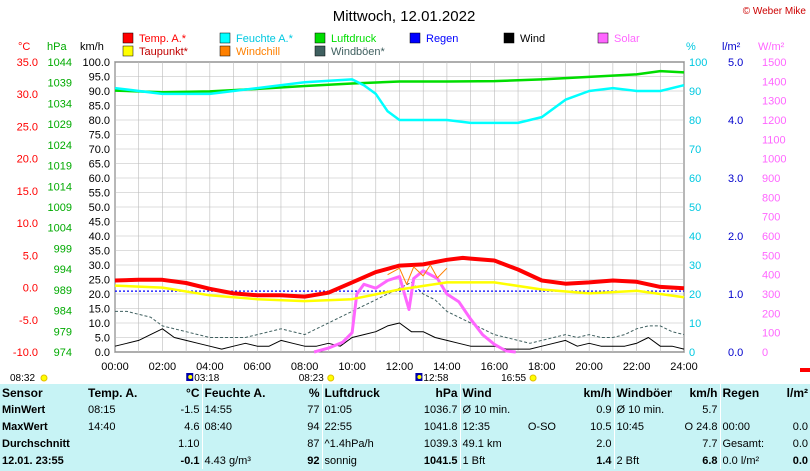 Image resolution: width=810 pixels, height=471 pixels. Describe the element at coordinates (489, 409) in the screenshot. I see `wind-min-time: Ø 10 min.` at that location.